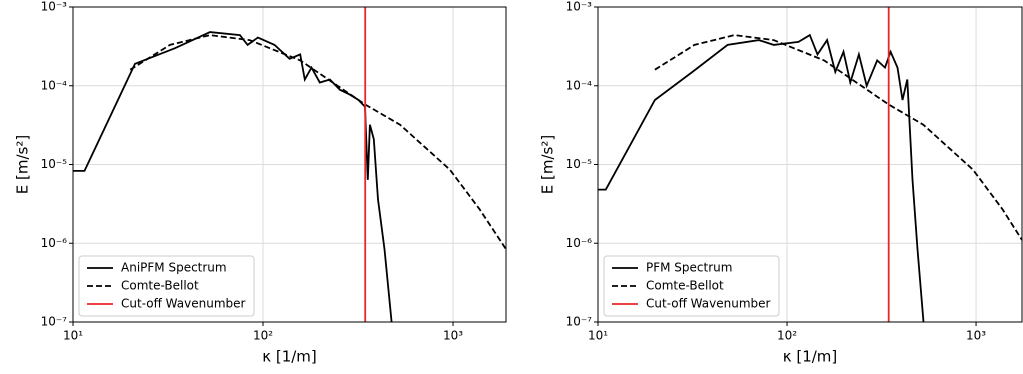 This screenshot has height=374, width=1023. Describe the element at coordinates (689, 268) in the screenshot. I see `legend-label: PFM Spectrum` at that location.